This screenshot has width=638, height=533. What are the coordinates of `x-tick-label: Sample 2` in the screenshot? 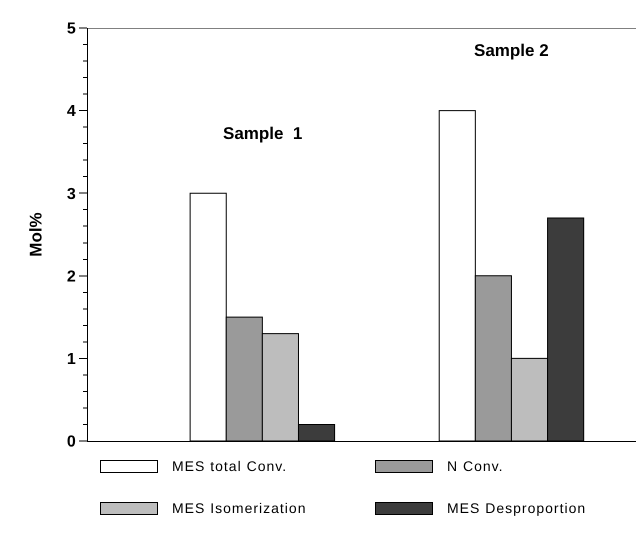 It's located at (511, 50).